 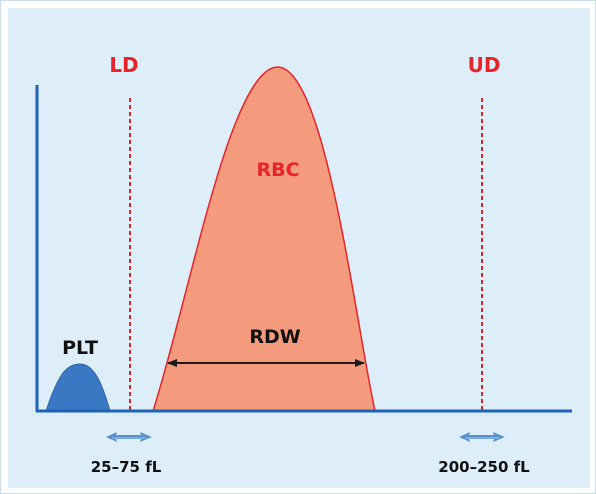 I want to click on low-range-label: 25–75 fL, so click(x=126, y=467).